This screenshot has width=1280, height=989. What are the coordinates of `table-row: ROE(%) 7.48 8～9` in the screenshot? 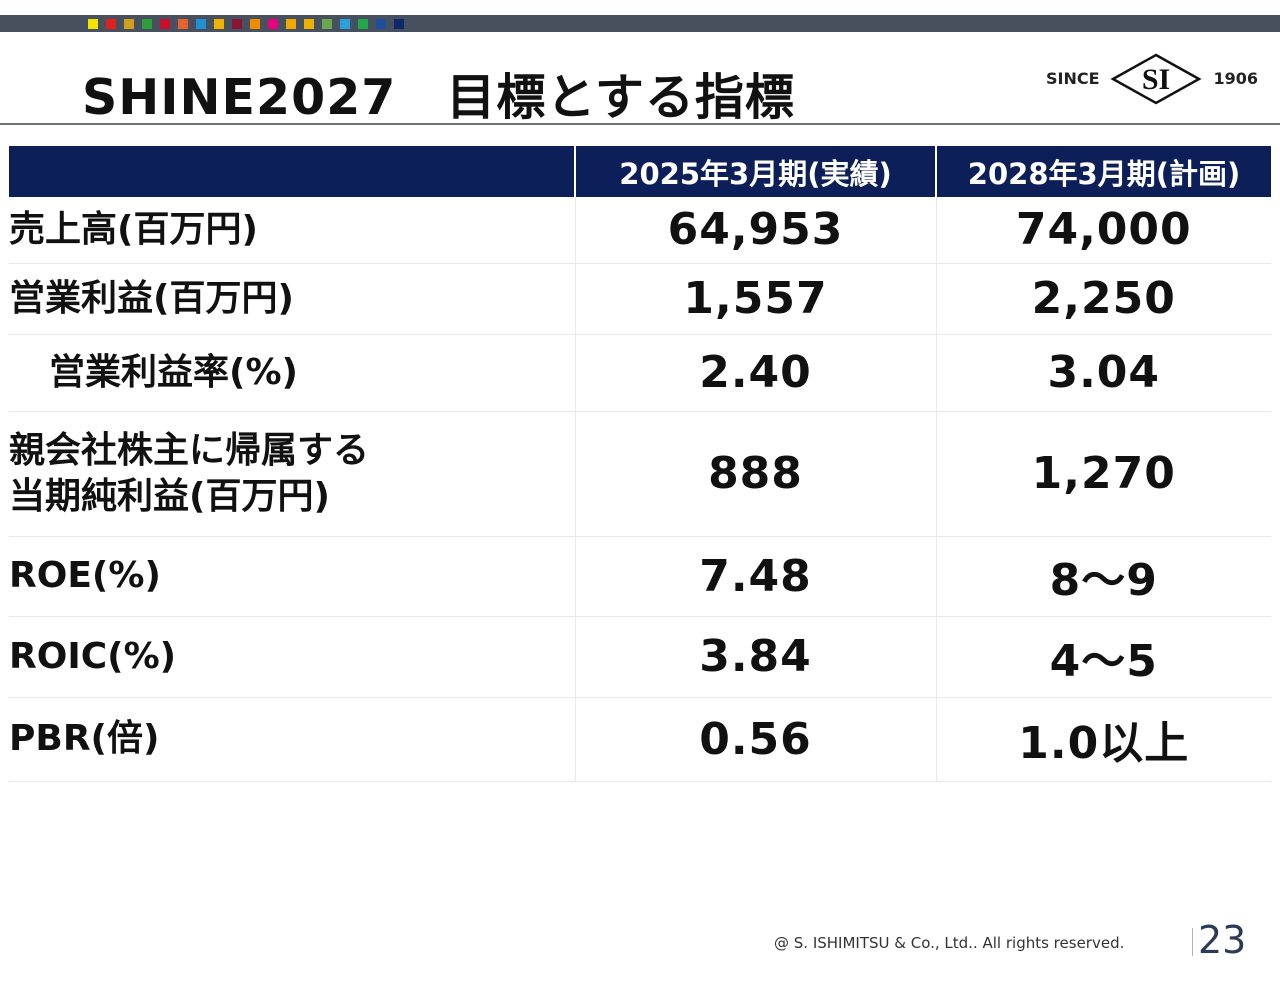 It's located at (640, 576).